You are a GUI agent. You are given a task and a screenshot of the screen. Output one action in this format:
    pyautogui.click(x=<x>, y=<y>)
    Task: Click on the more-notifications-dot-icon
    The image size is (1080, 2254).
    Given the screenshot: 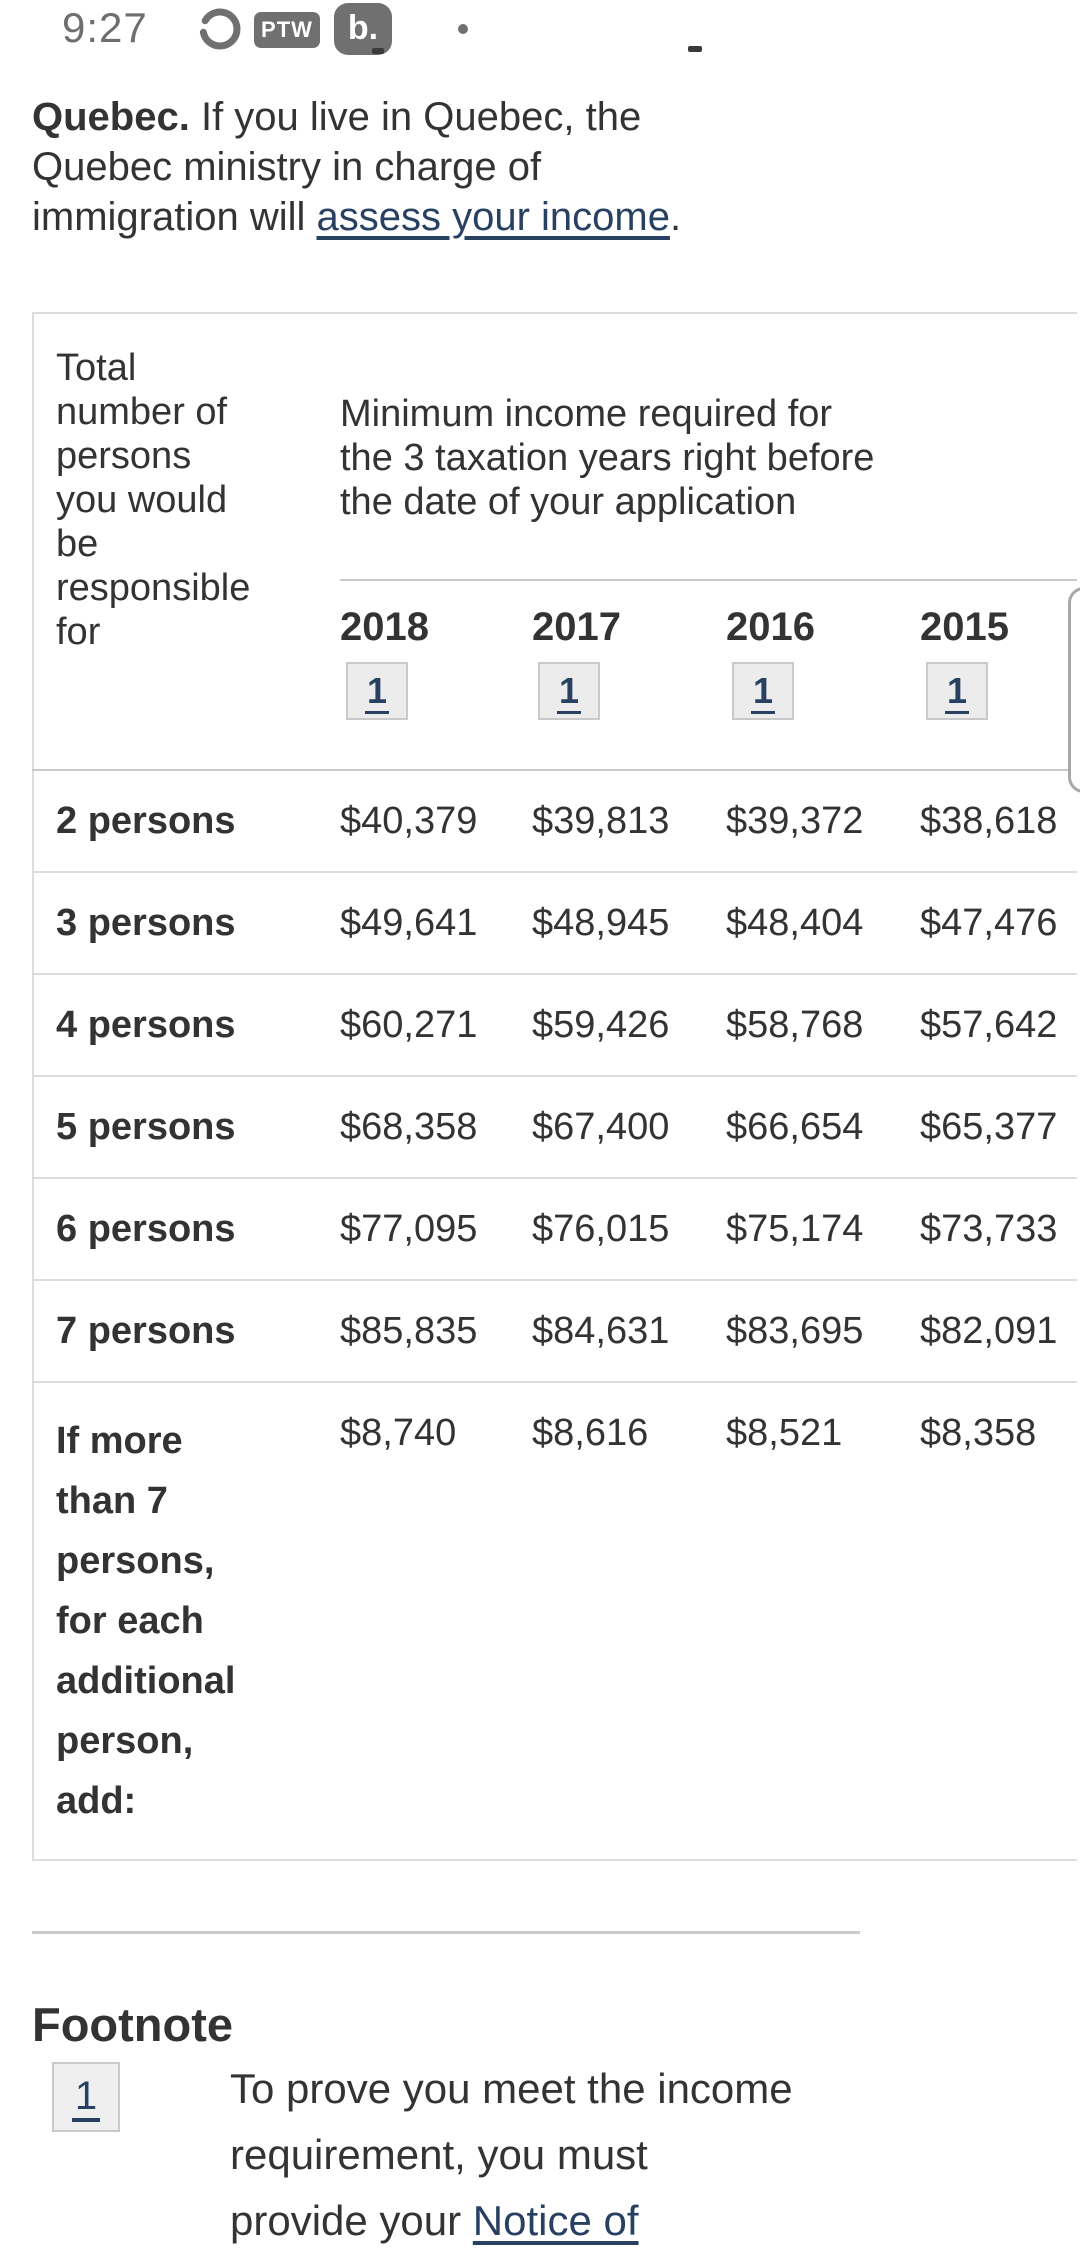 What is the action you would take?
    pyautogui.click(x=463, y=29)
    